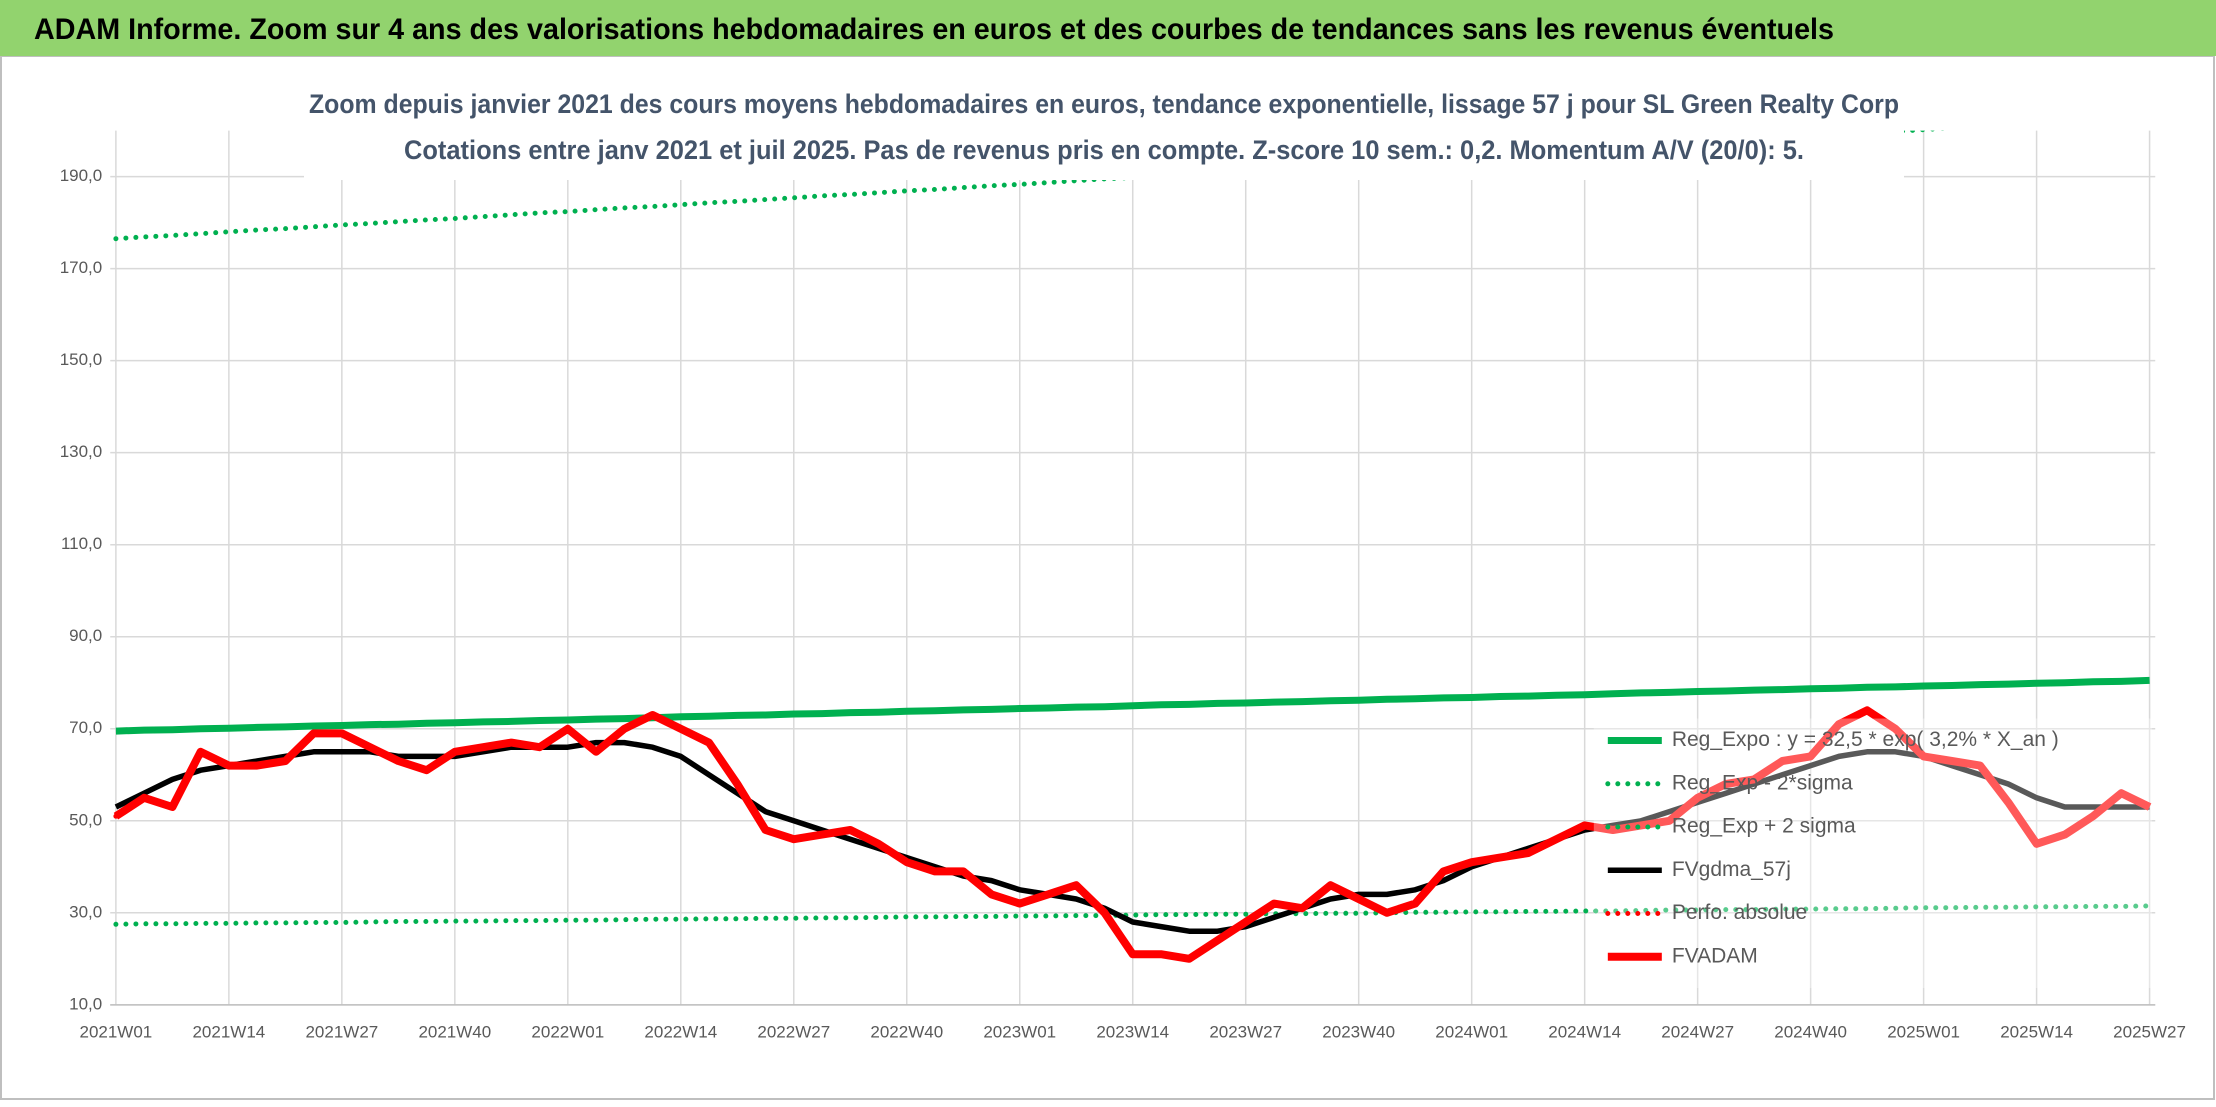 The height and width of the screenshot is (1107, 2216). Describe the element at coordinates (85, 819) in the screenshot. I see `y-tick-label: 50,0` at that location.